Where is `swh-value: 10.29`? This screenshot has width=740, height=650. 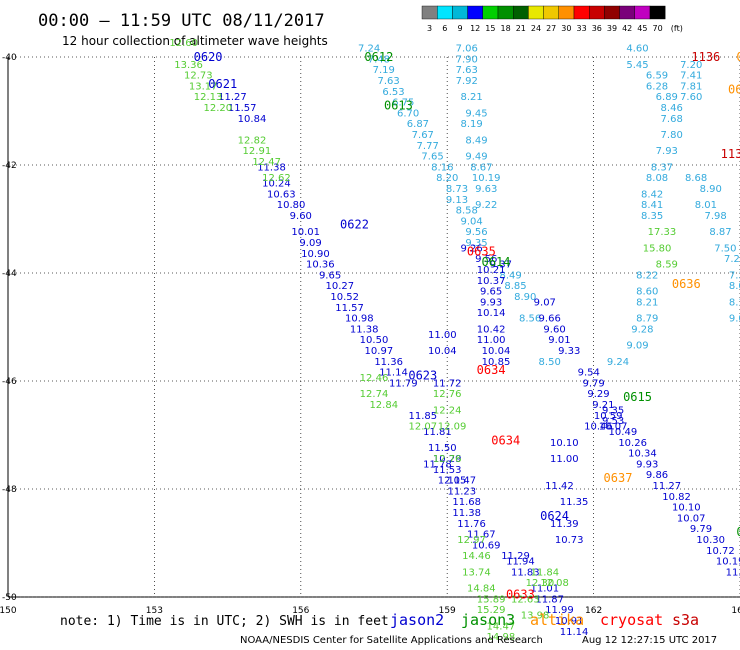 swh-value: 10.29 is located at coordinates (447, 459).